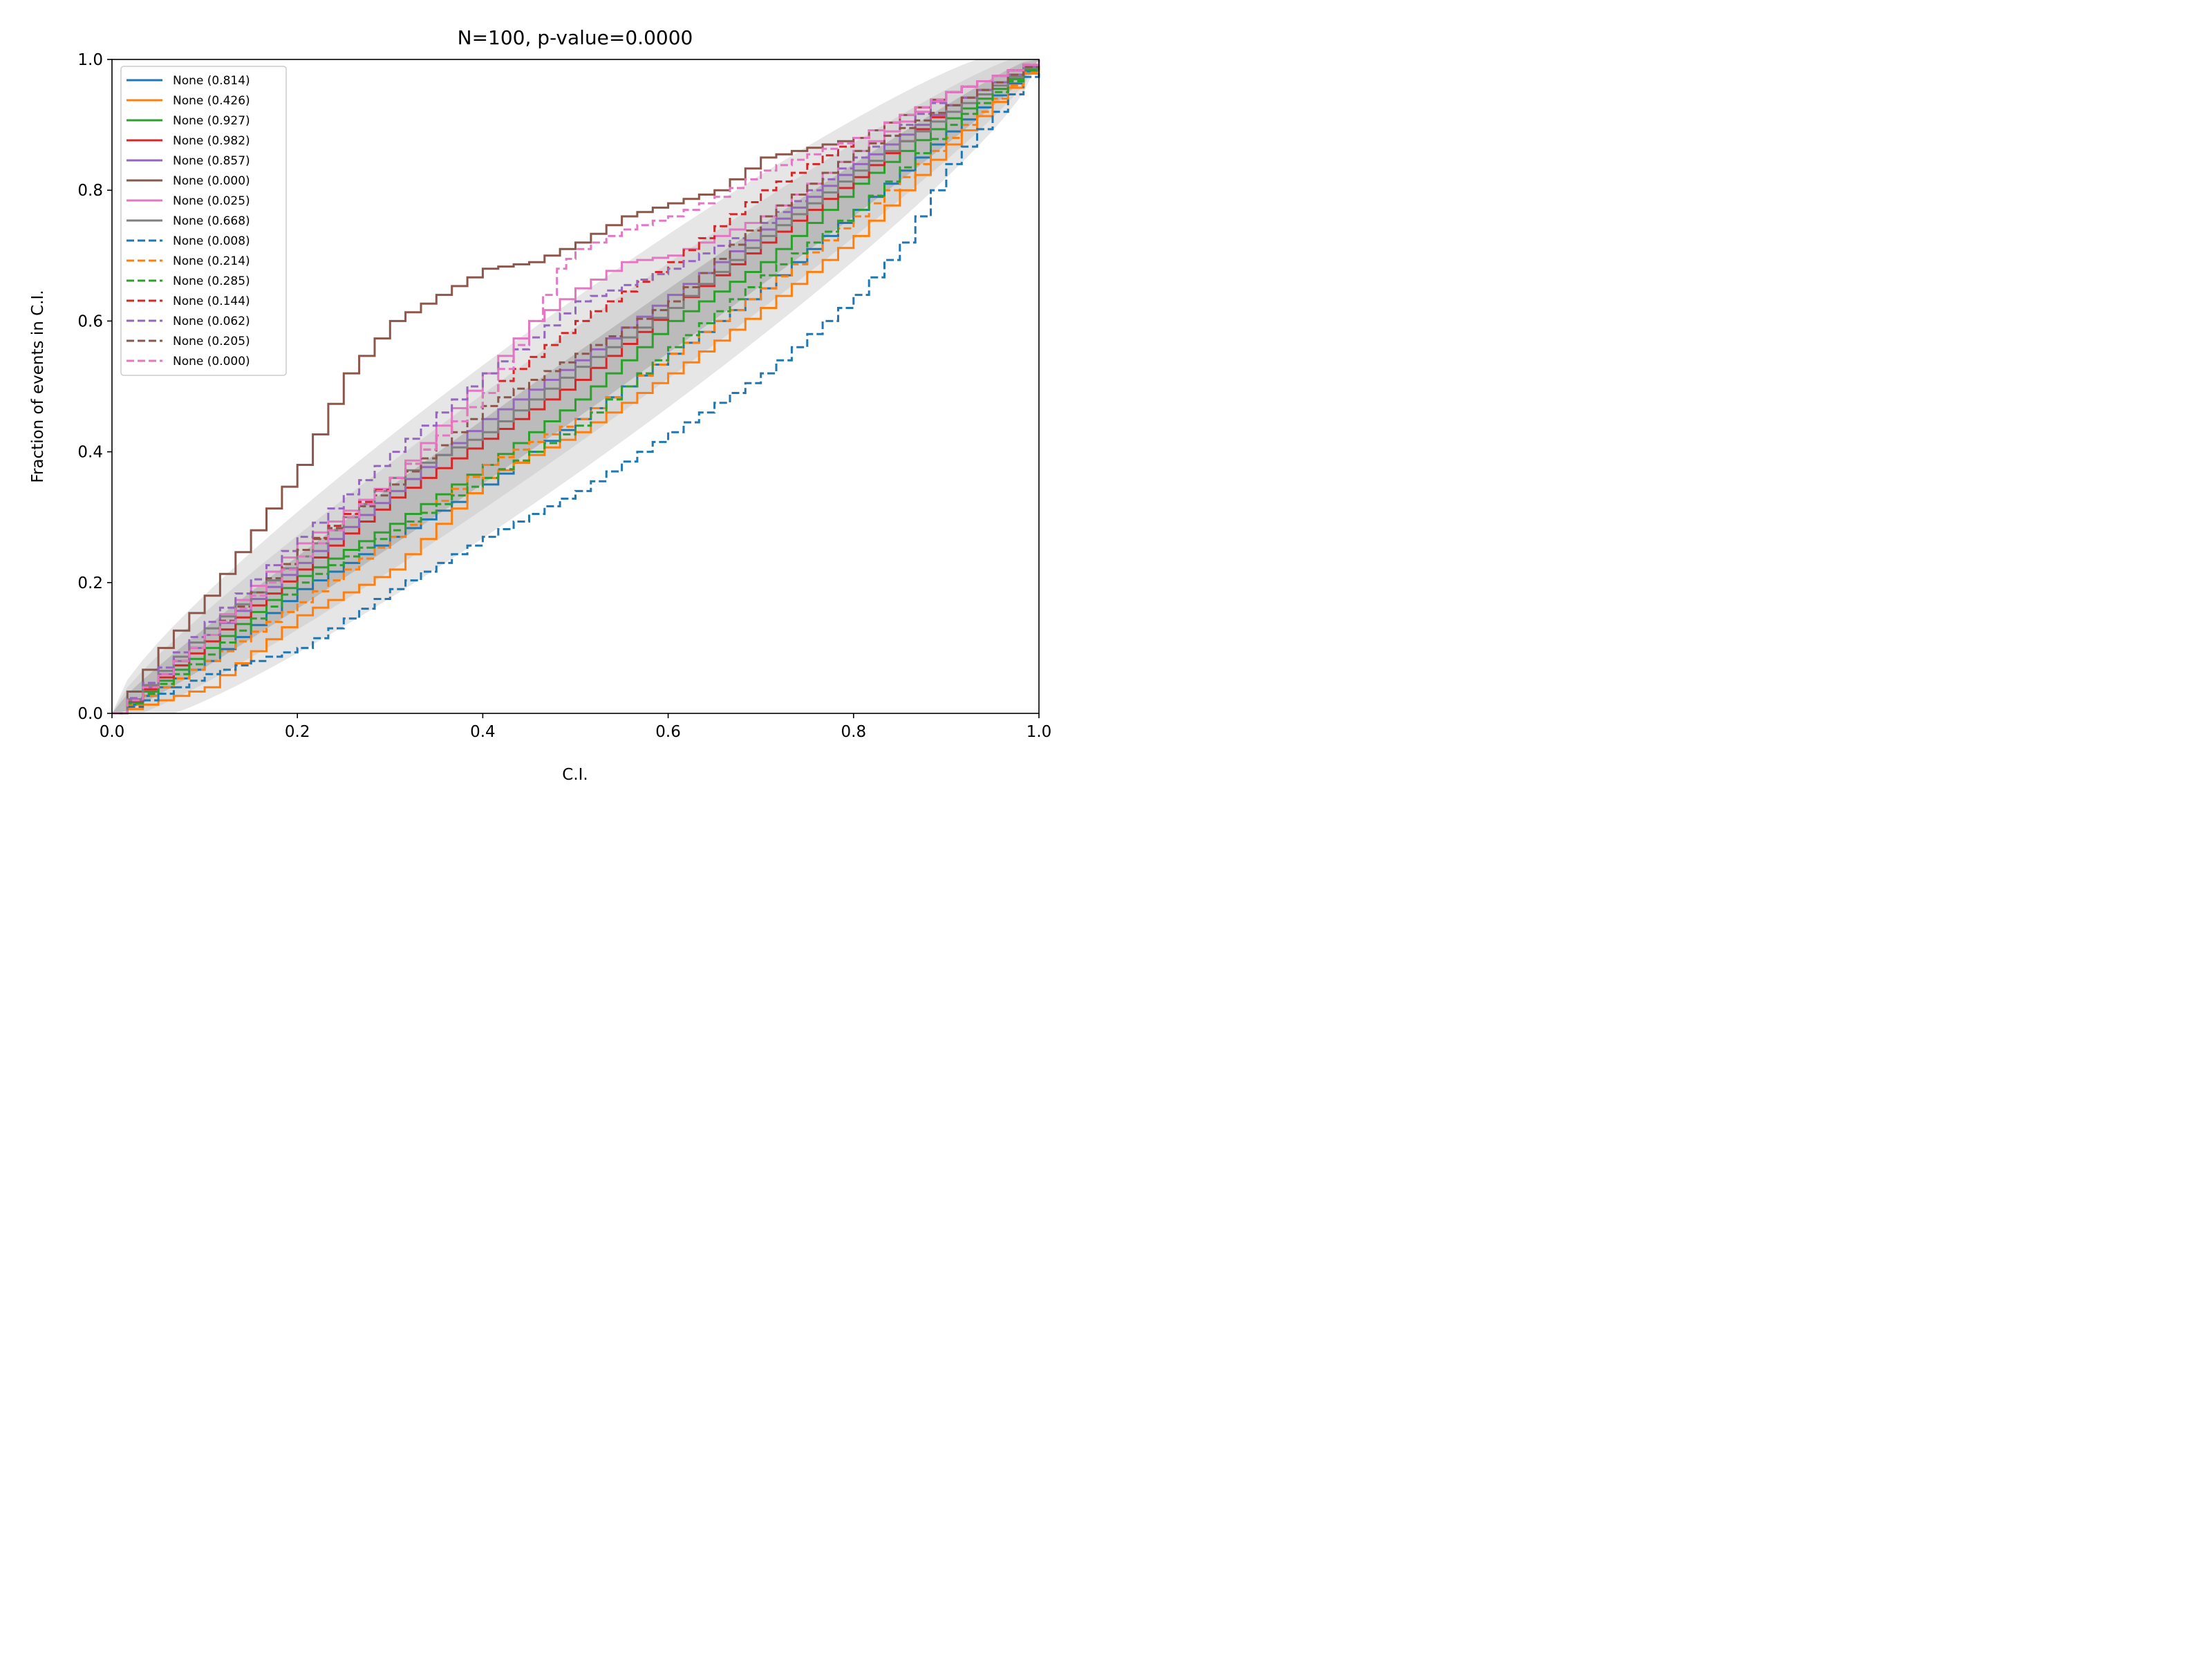  Describe the element at coordinates (90, 191) in the screenshot. I see `y-tick-label: 0.8` at that location.